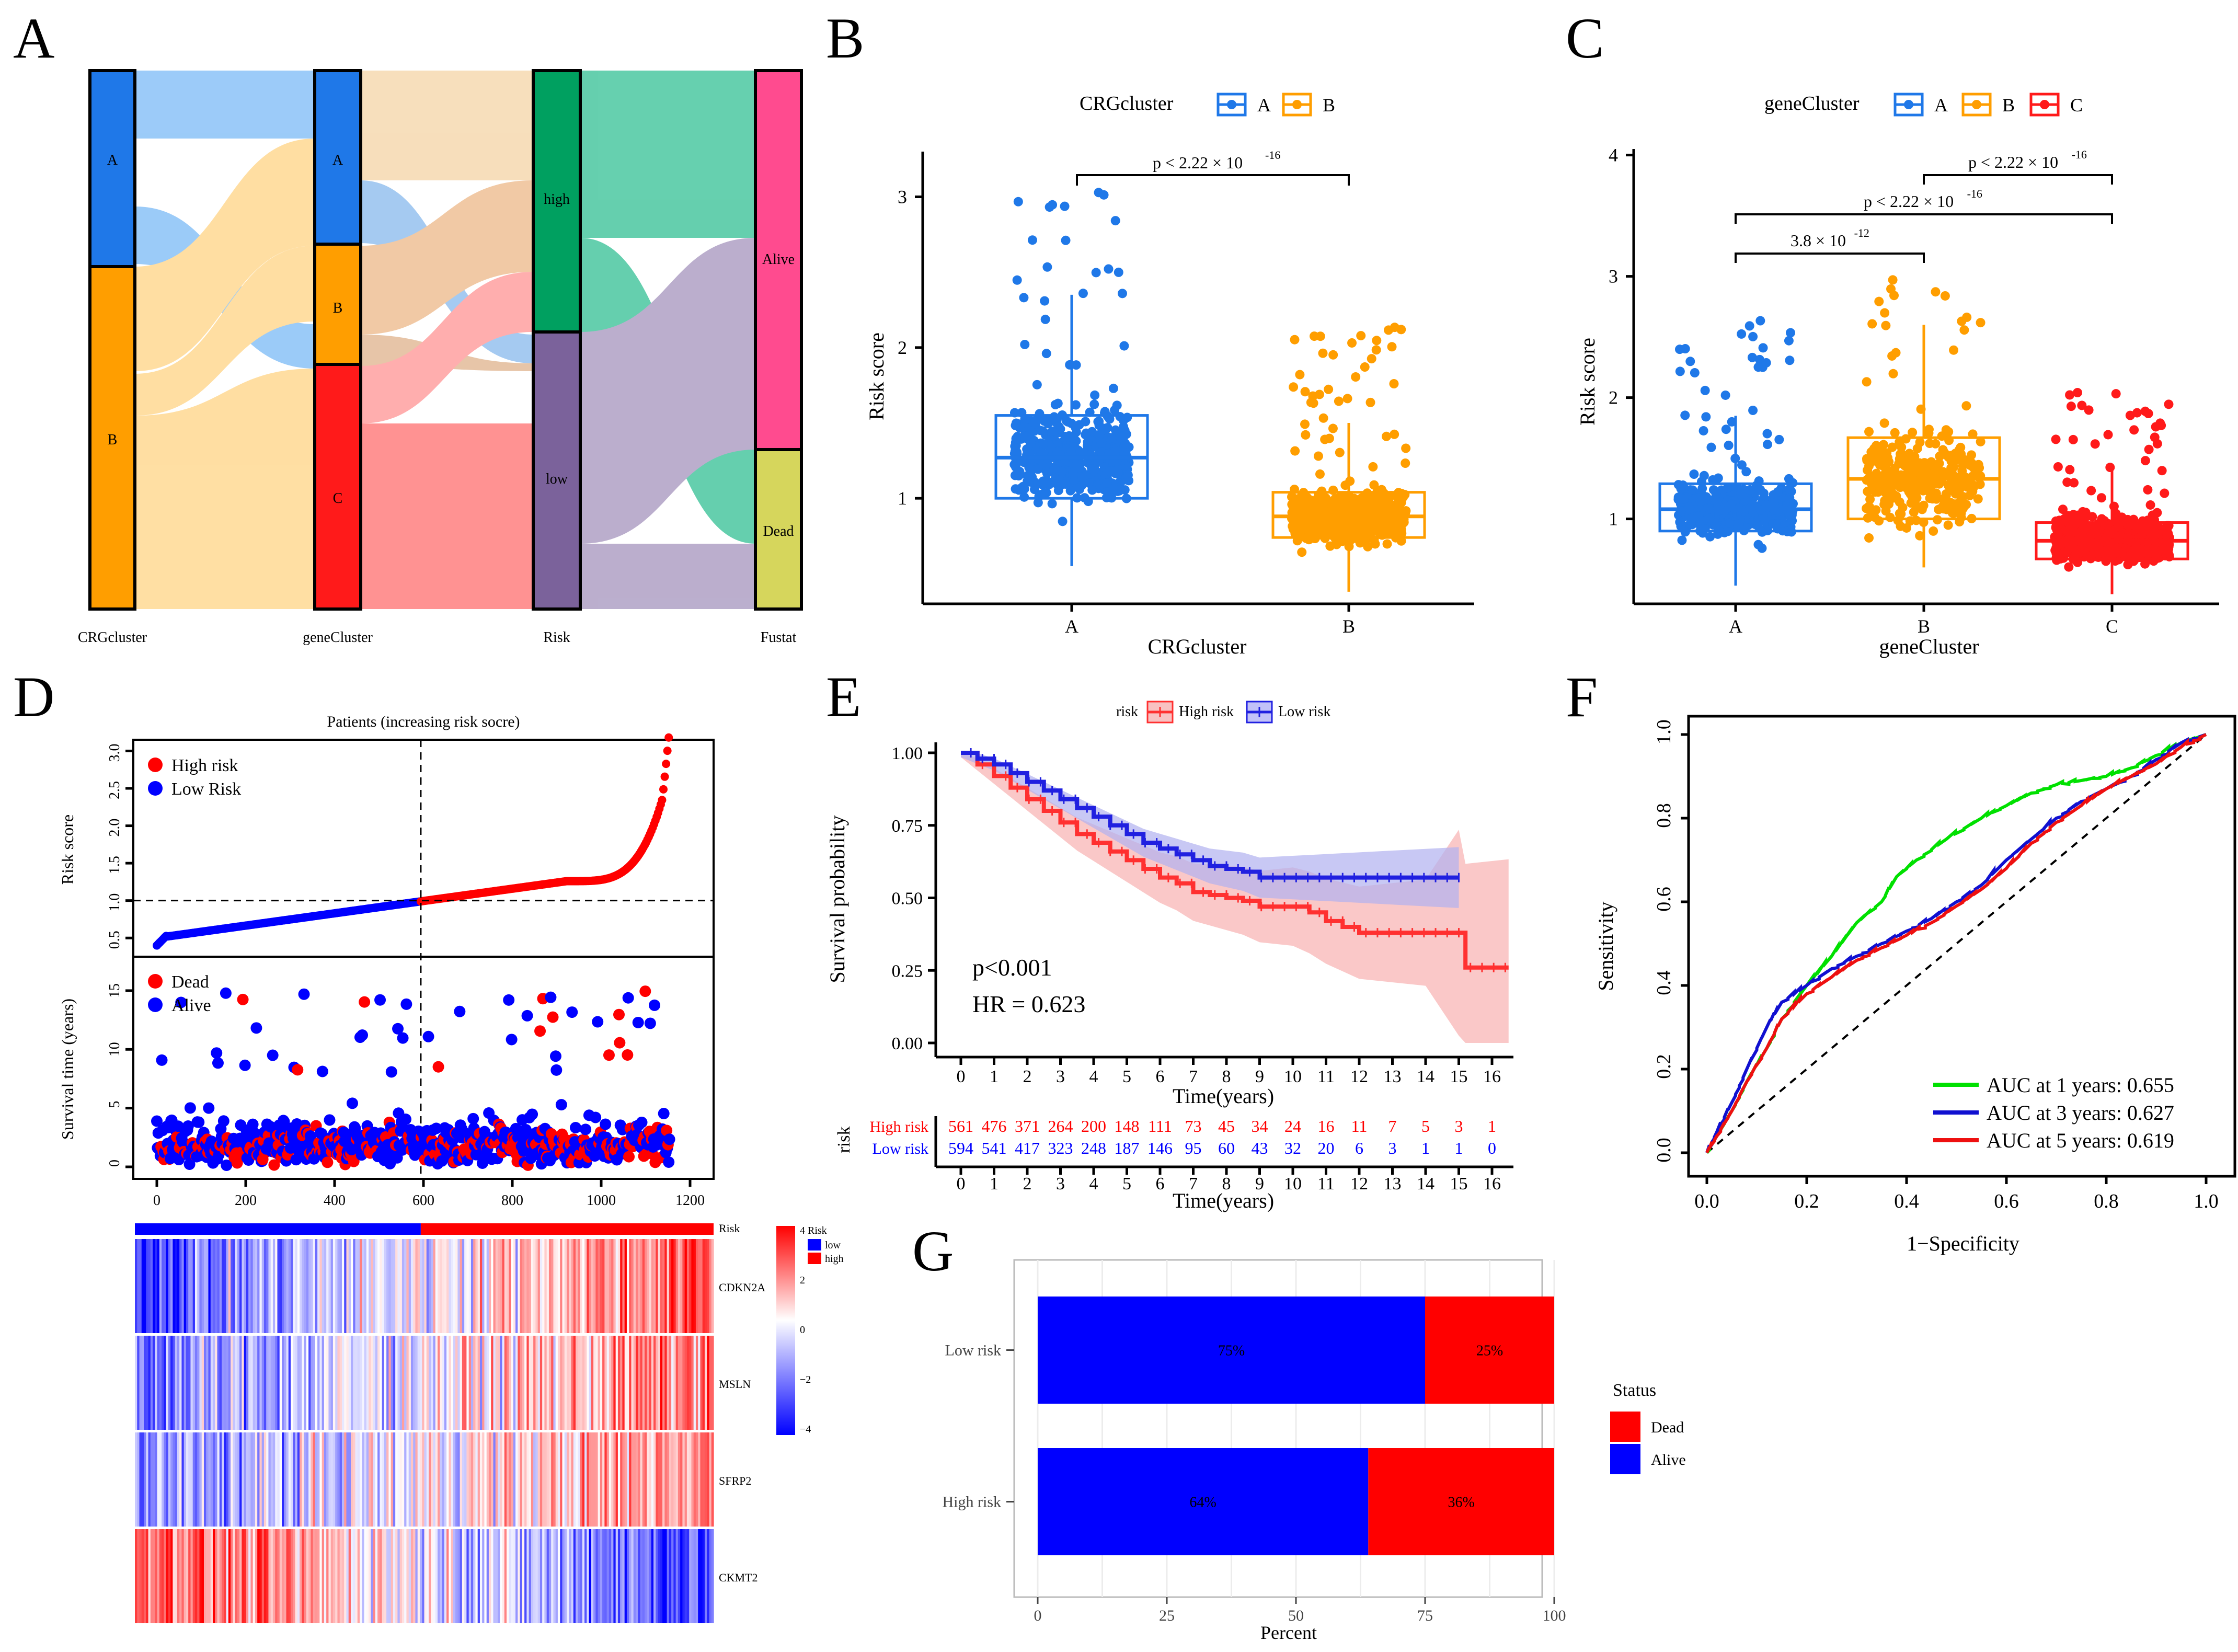 The image size is (2238, 1652). I want to click on x-tick-label: 5, so click(1127, 1076).